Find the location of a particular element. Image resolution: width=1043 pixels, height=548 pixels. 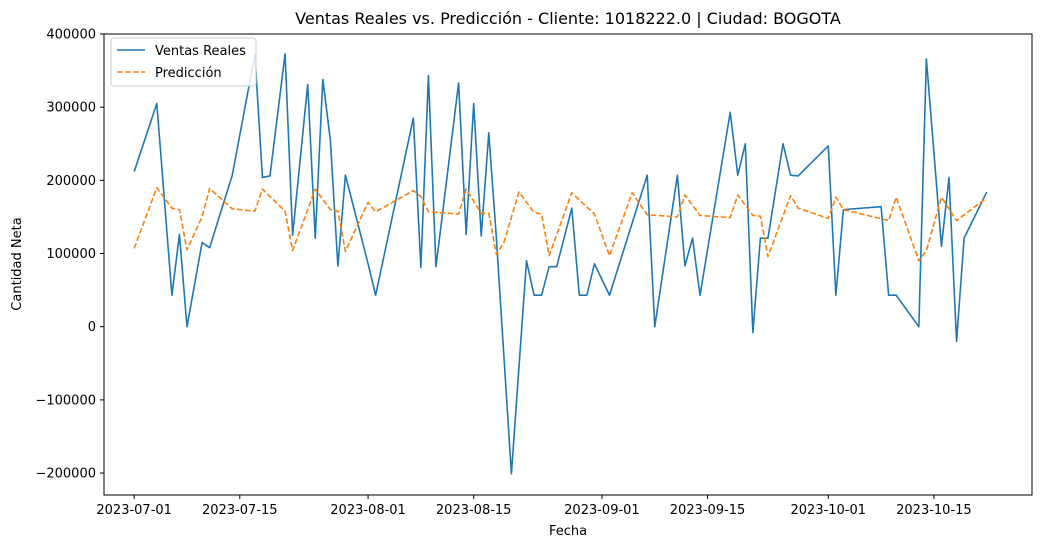

y-tick-label: 200000 is located at coordinates (71, 181).